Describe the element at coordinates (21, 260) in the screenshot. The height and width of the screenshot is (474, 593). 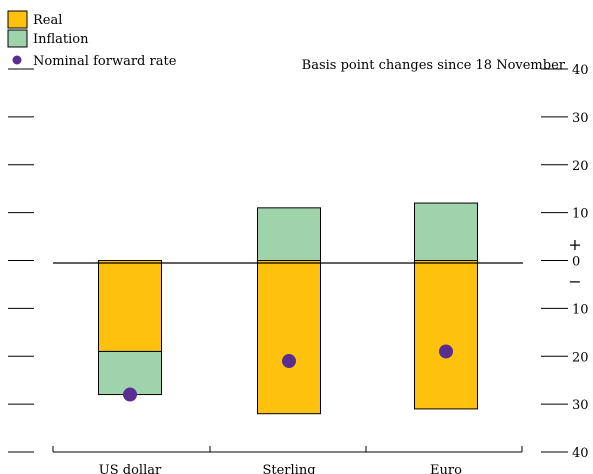
I see `left-tick-marks` at that location.